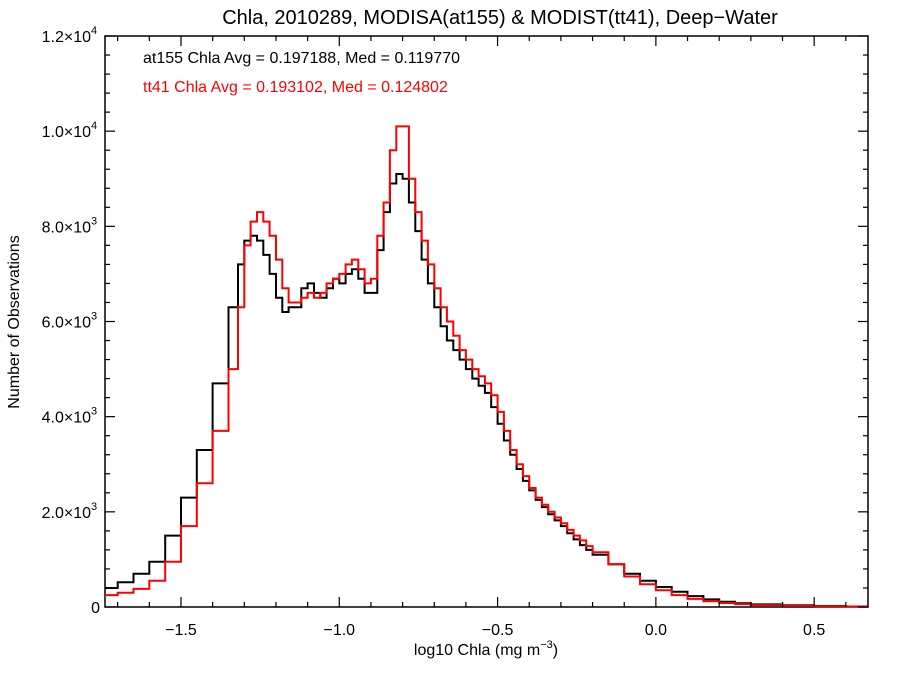 The width and height of the screenshot is (900, 675). I want to click on x-axis-label: log10 Chla (mg m−3), so click(486, 649).